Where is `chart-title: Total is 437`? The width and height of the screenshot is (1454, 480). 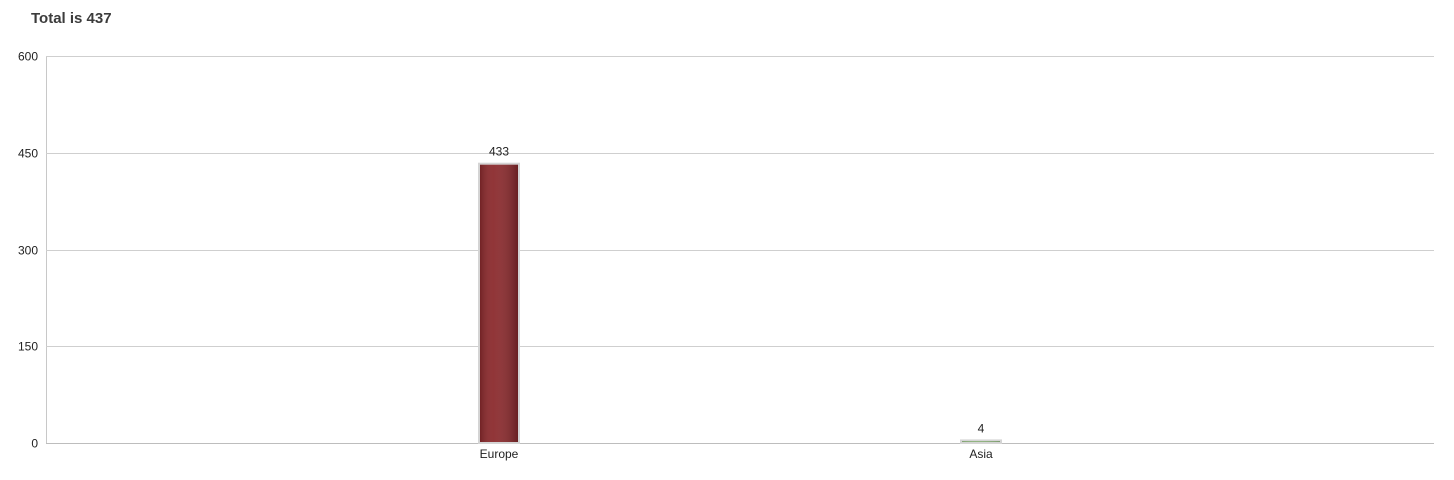 chart-title: Total is 437 is located at coordinates (71, 18).